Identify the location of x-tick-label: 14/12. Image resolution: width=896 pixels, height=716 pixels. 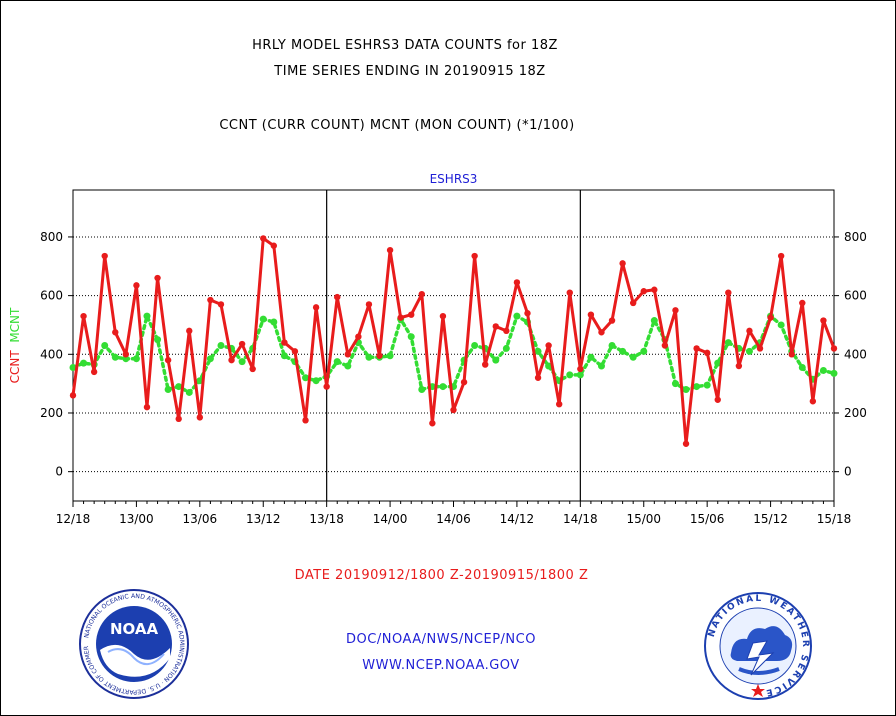
(517, 519).